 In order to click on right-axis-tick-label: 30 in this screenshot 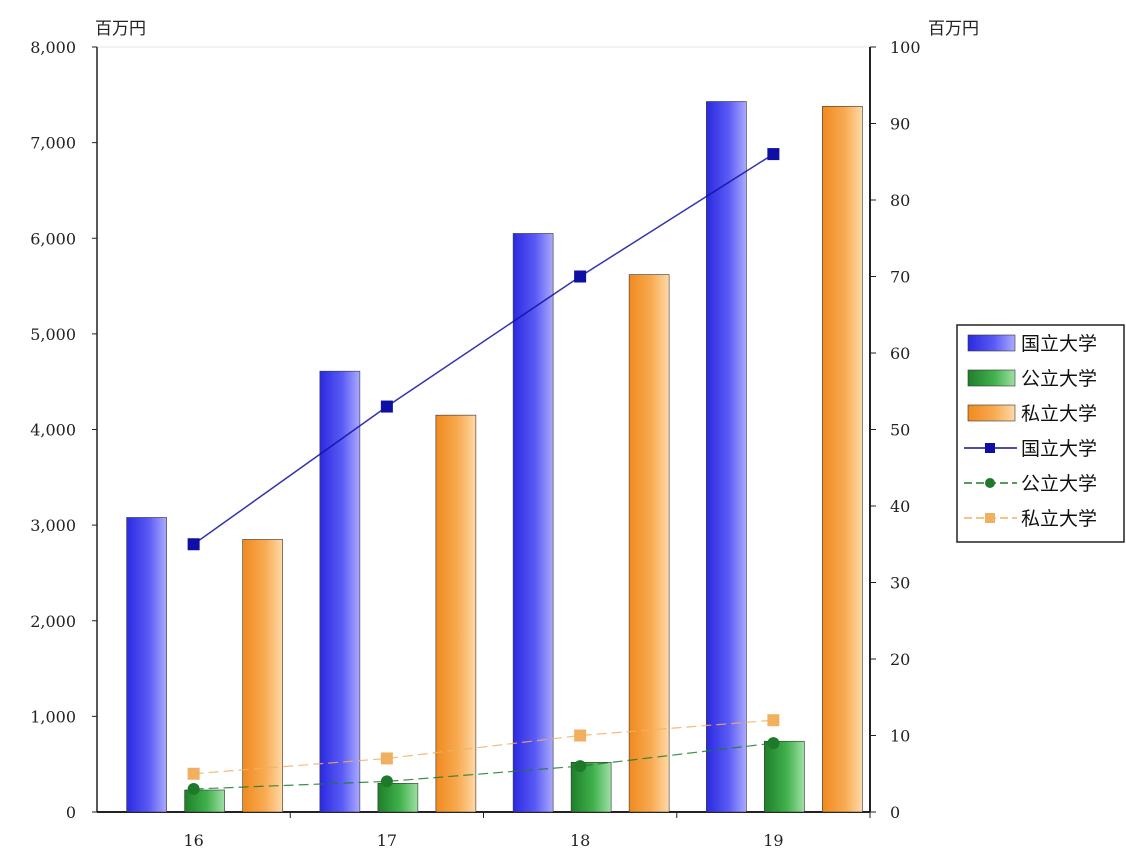, I will do `click(900, 583)`.